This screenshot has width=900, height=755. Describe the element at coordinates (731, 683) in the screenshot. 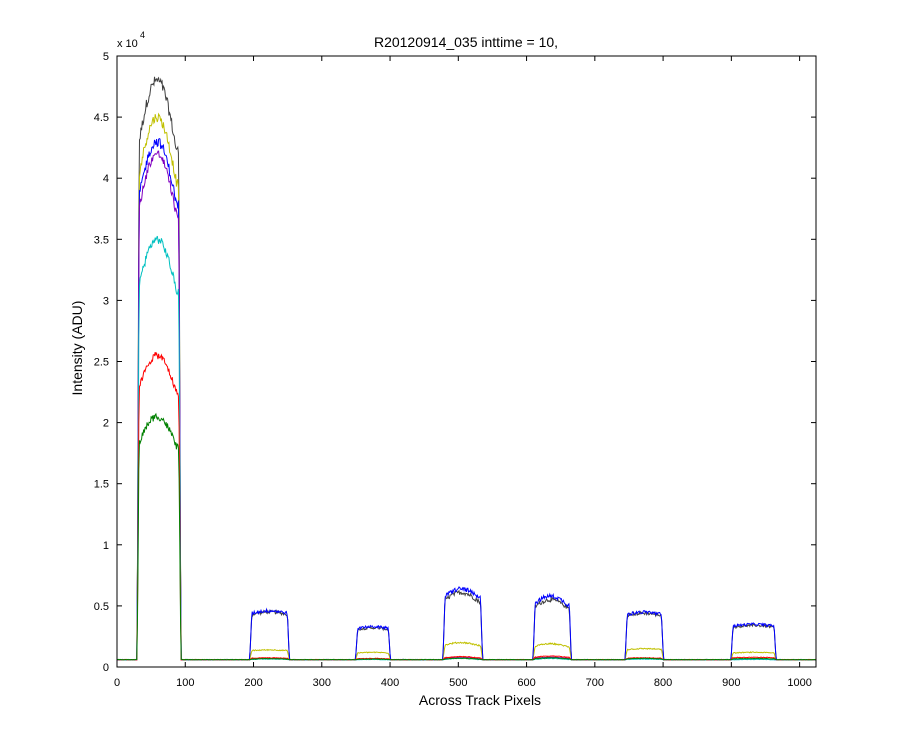

I see `x-tick-label: 900` at that location.